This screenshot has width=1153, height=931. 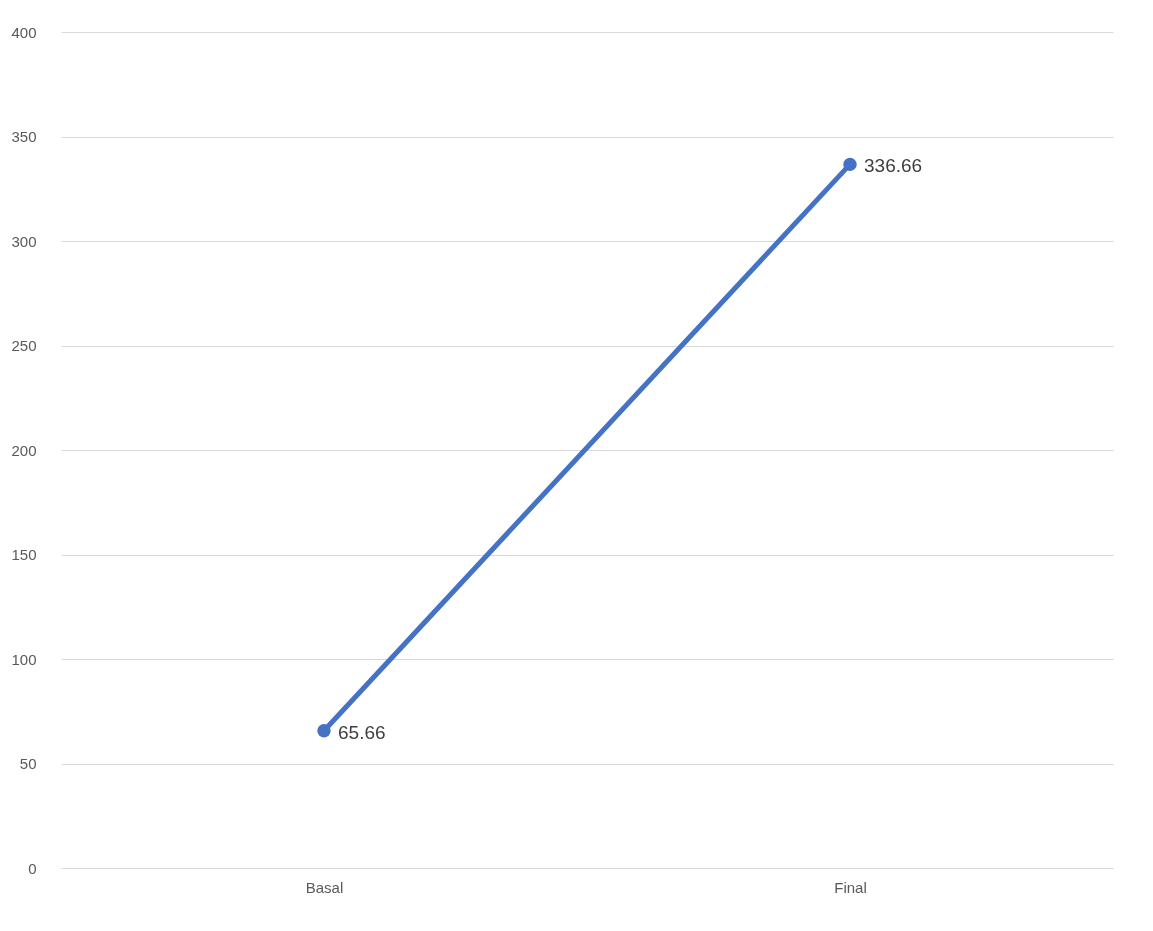 What do you see at coordinates (850, 887) in the screenshot?
I see `x-tick-label: Final` at bounding box center [850, 887].